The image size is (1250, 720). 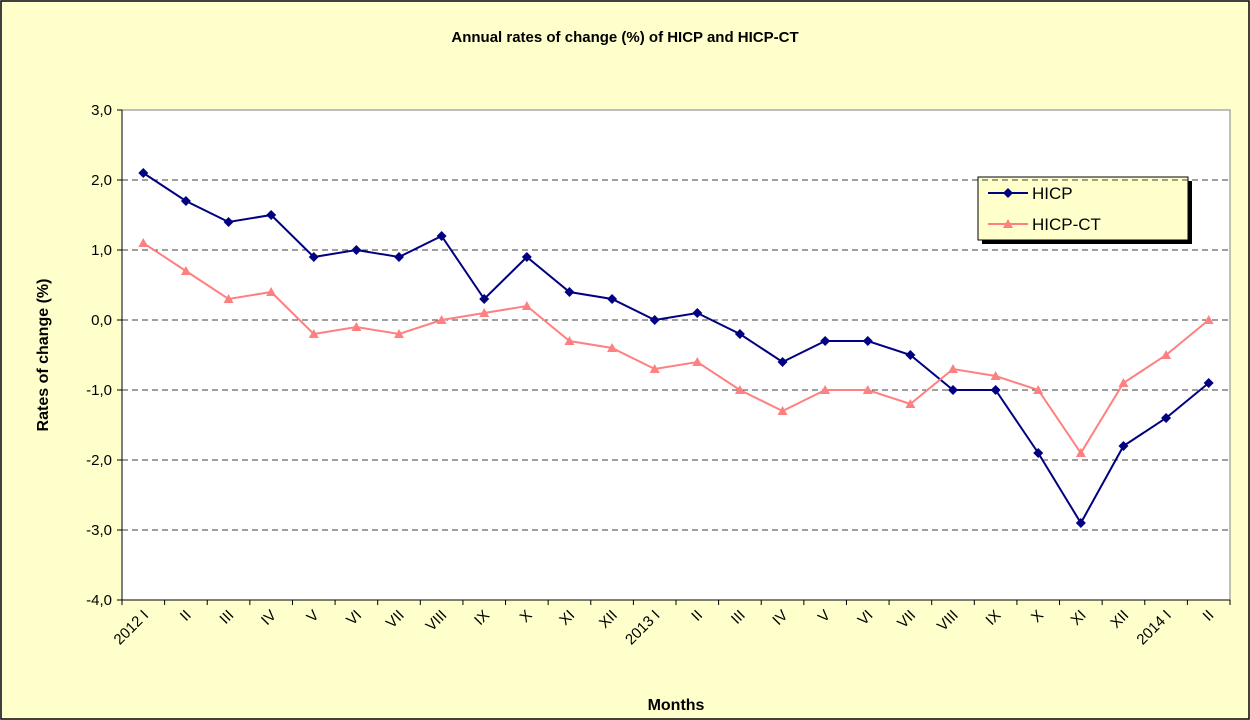 What do you see at coordinates (1052, 193) in the screenshot?
I see `legend-label: HICP` at bounding box center [1052, 193].